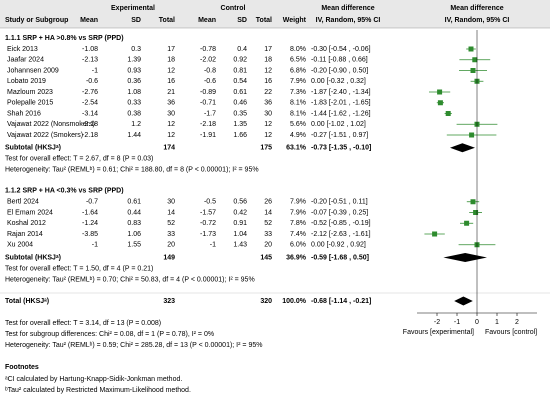 Image resolution: width=550 pixels, height=406 pixels. I want to click on cell: 4.9%, so click(298, 135).